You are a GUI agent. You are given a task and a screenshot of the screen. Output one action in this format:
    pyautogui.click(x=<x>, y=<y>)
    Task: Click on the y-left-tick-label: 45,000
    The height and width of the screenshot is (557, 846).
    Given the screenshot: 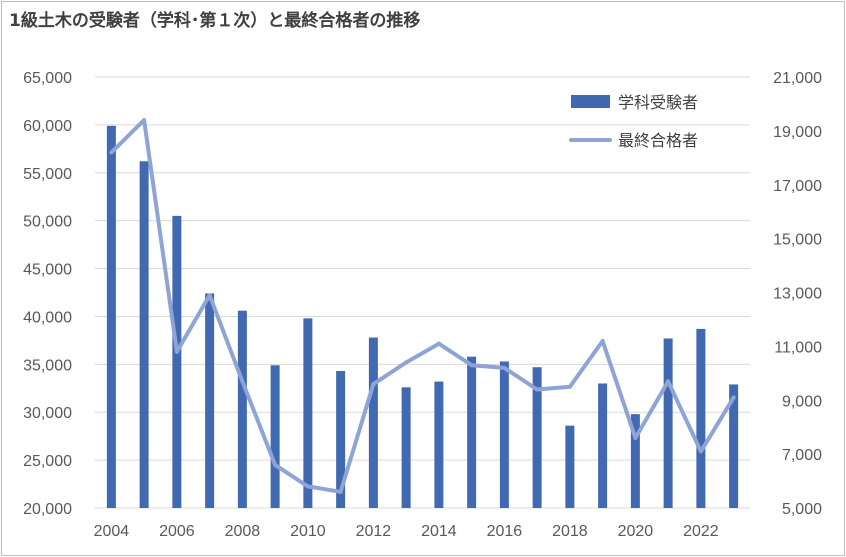 What is the action you would take?
    pyautogui.click(x=47, y=270)
    